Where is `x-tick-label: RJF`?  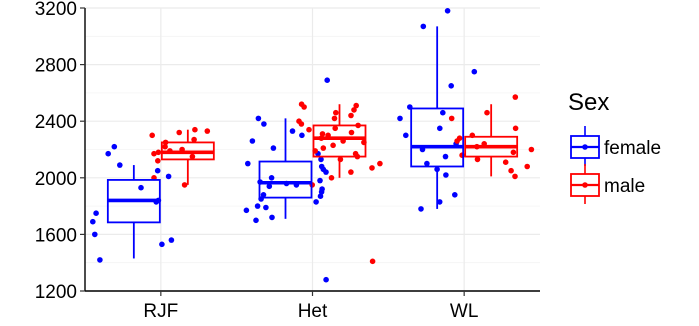 x-tick-label: RJF is located at coordinates (160, 311).